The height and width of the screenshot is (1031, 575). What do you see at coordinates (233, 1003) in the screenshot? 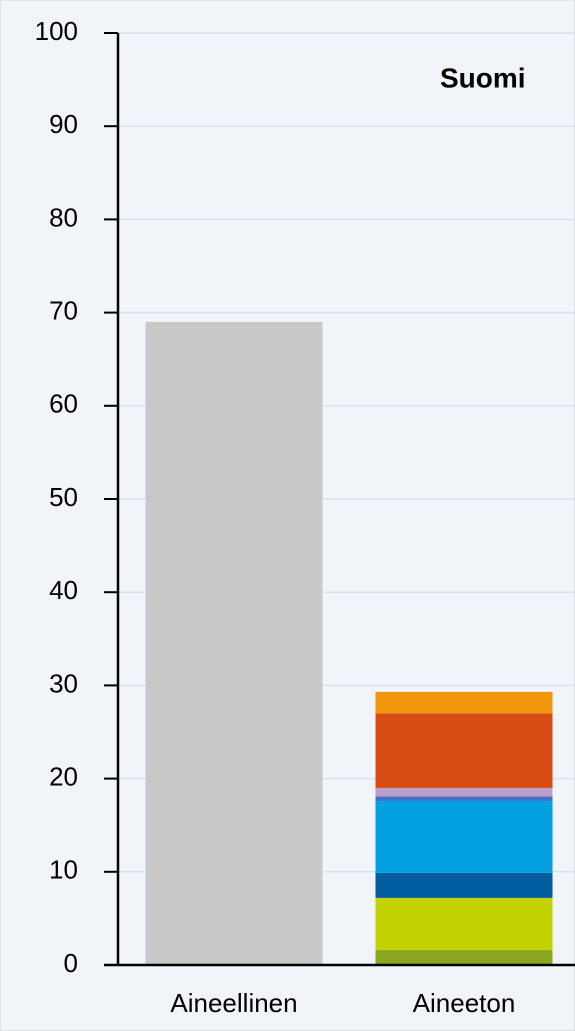
I see `x-tick-label: Aineellinen` at bounding box center [233, 1003].